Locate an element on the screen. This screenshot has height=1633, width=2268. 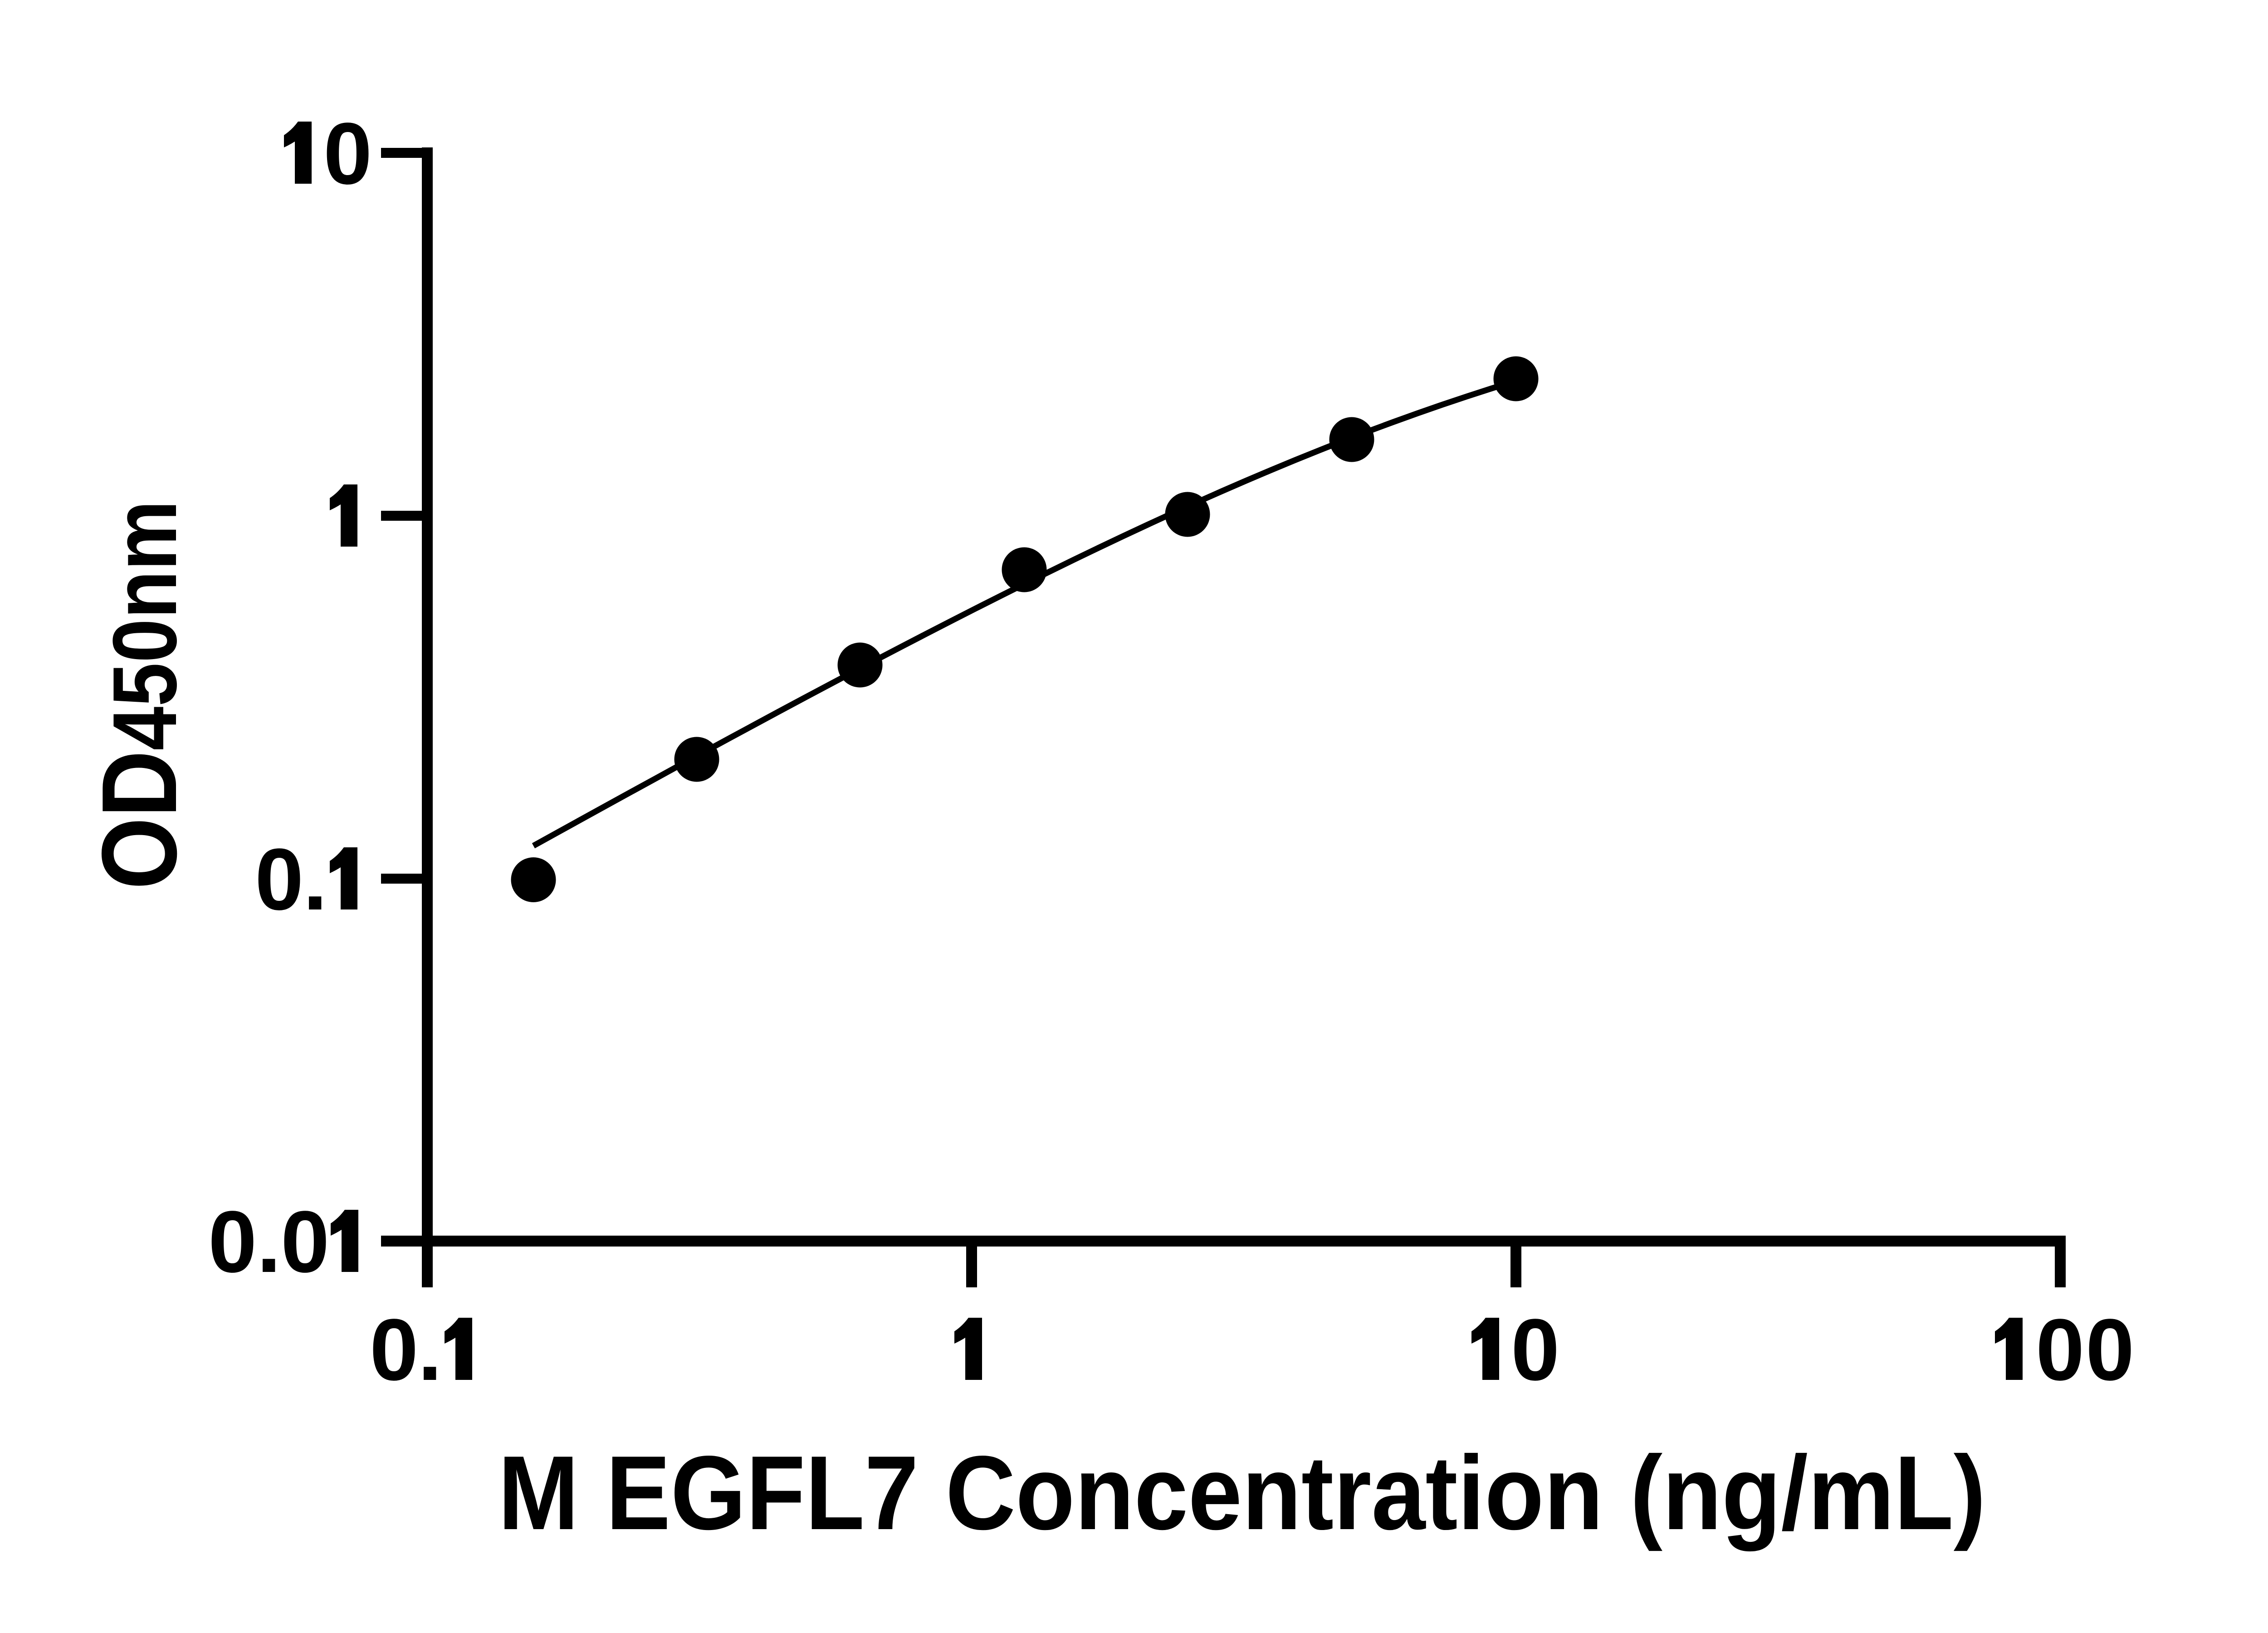
svg-text: M EGFL7 Concentration (ng/mL) is located at coordinates (1242, 1493).